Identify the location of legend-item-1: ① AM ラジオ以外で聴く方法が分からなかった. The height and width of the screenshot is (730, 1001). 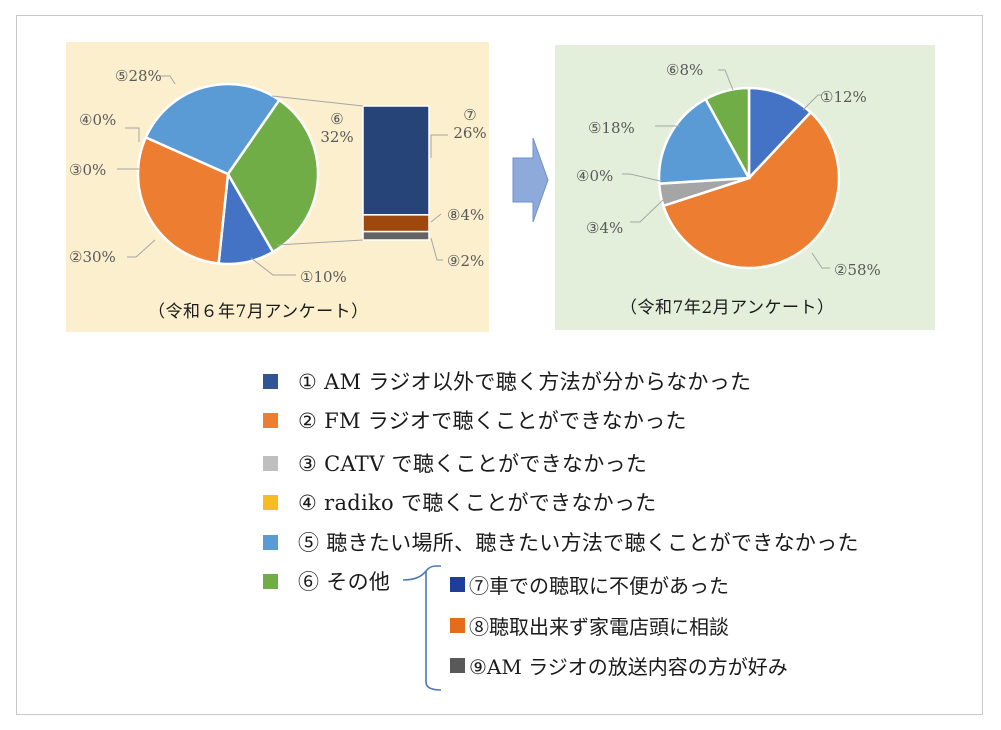
(507, 381).